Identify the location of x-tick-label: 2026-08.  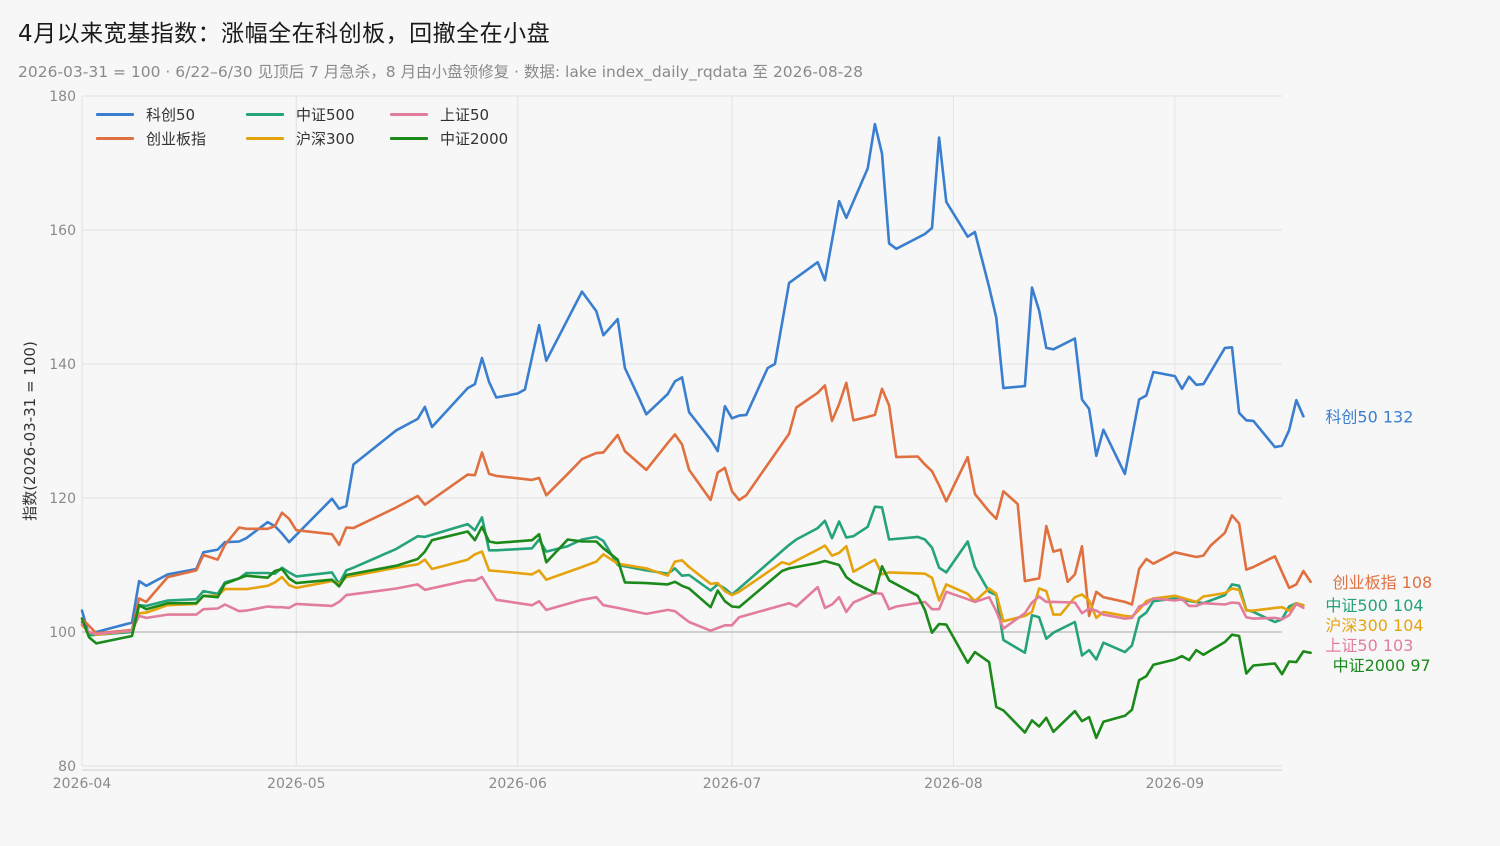
(953, 784).